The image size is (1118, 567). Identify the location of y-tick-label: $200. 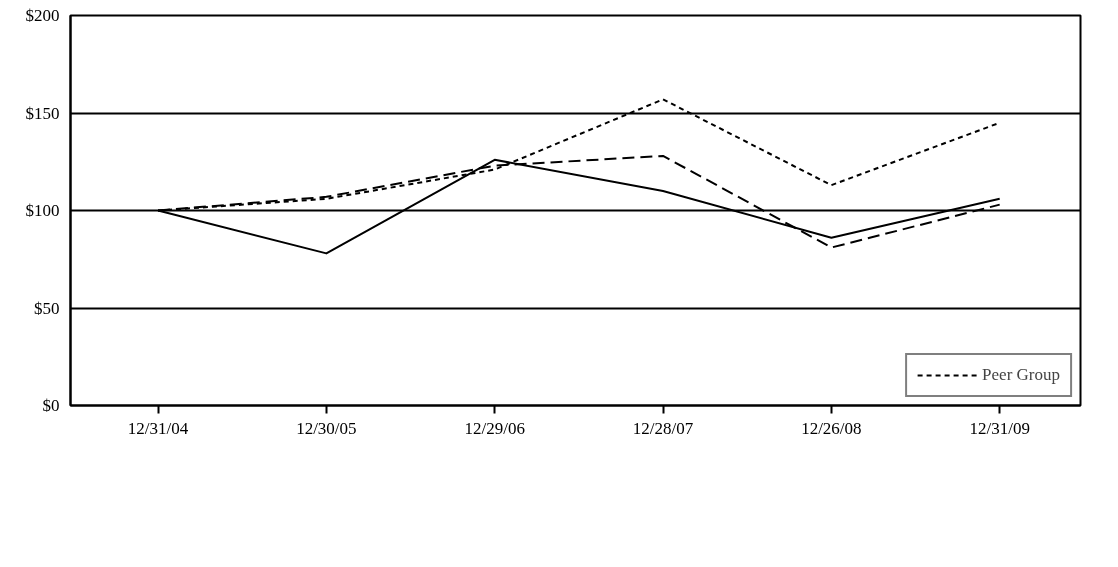
(42, 15).